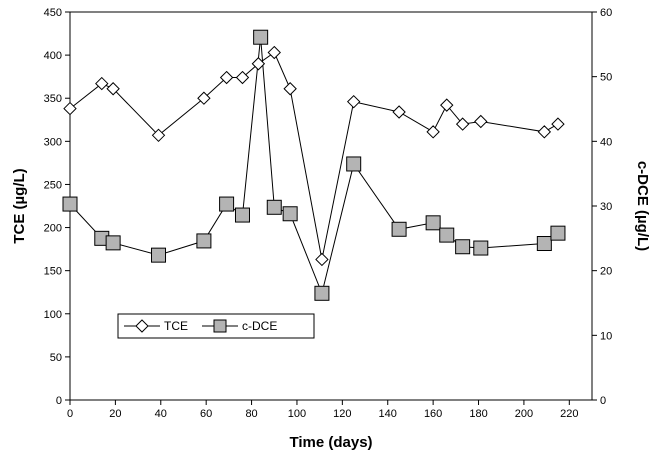 The image size is (656, 461). I want to click on x-tick-label: 140, so click(388, 414).